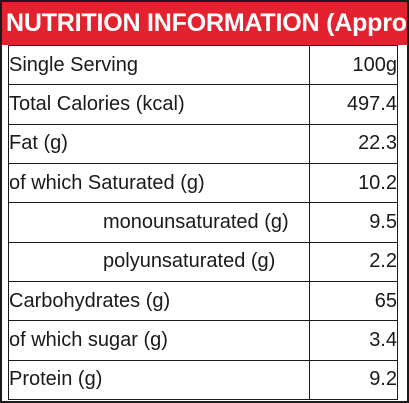  What do you see at coordinates (353, 104) in the screenshot?
I see `row-value-total-calories: 497.4` at bounding box center [353, 104].